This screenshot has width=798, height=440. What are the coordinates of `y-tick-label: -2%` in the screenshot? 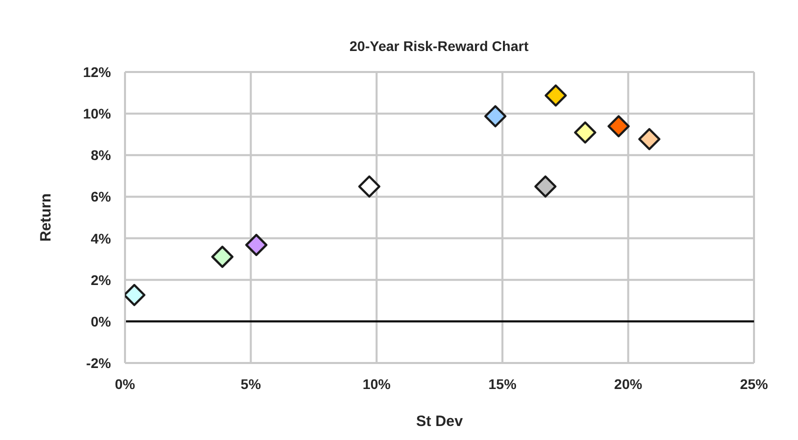 It's located at (99, 362).